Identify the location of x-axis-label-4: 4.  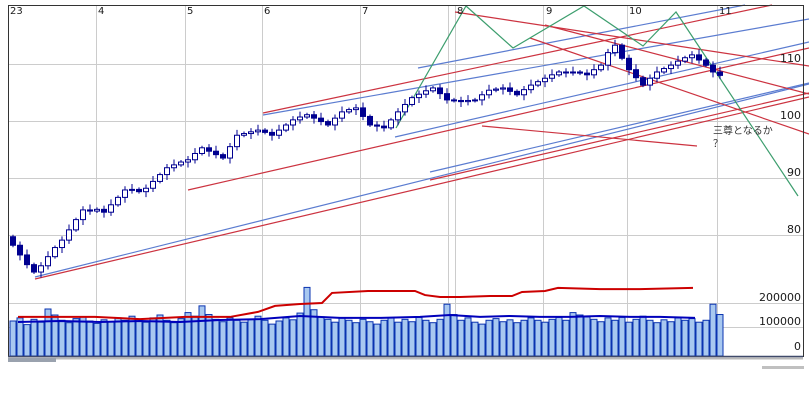
(101, 11).